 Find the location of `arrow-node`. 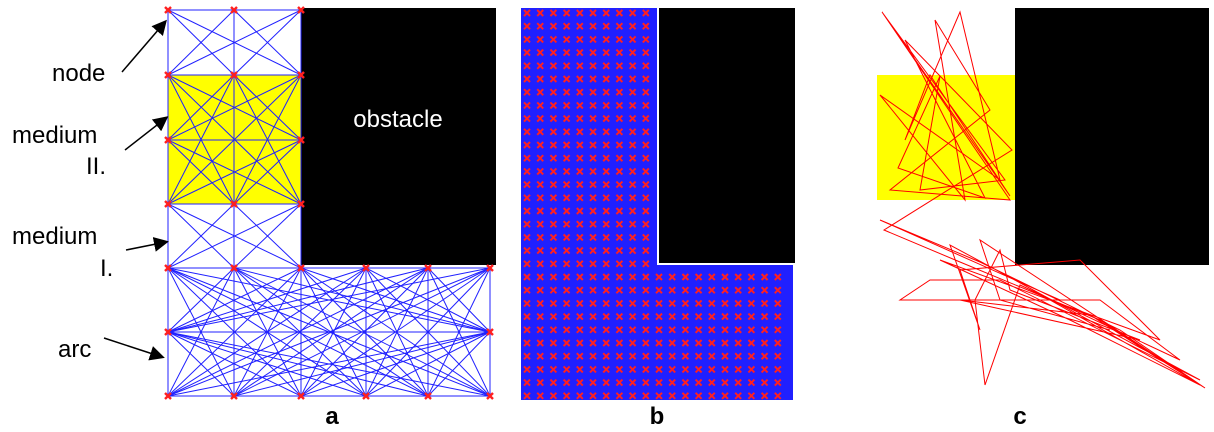

arrow-node is located at coordinates (144, 46).